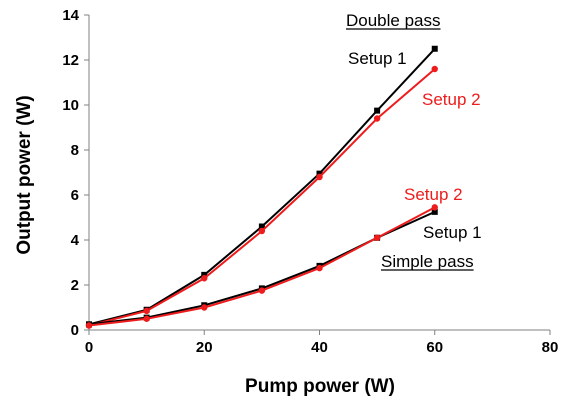 This screenshot has width=566, height=404. Describe the element at coordinates (75, 285) in the screenshot. I see `y-tick-label: 2` at that location.